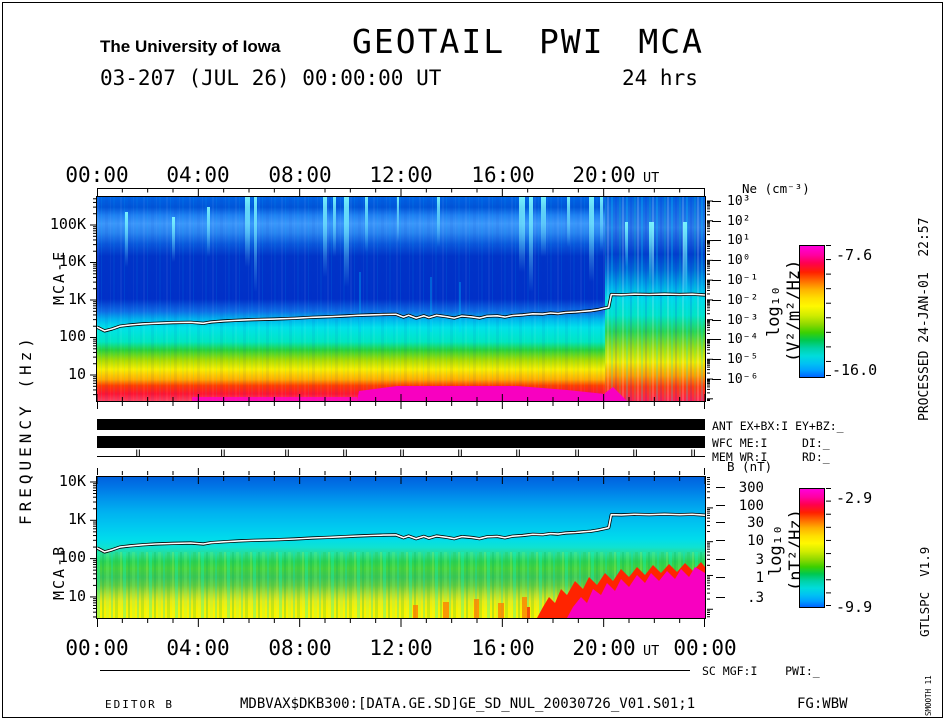 The width and height of the screenshot is (945, 720). What do you see at coordinates (771, 443) in the screenshot?
I see `wfc-status-label: WFC ME:I DI:_` at bounding box center [771, 443].